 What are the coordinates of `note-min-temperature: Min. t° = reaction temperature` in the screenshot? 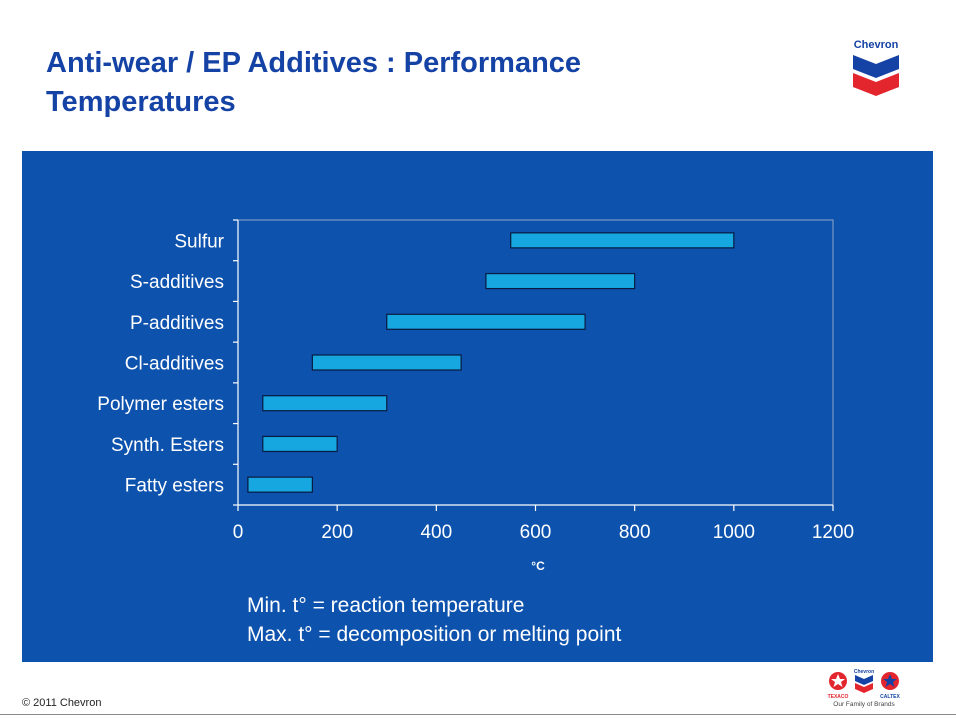 It's located at (386, 605).